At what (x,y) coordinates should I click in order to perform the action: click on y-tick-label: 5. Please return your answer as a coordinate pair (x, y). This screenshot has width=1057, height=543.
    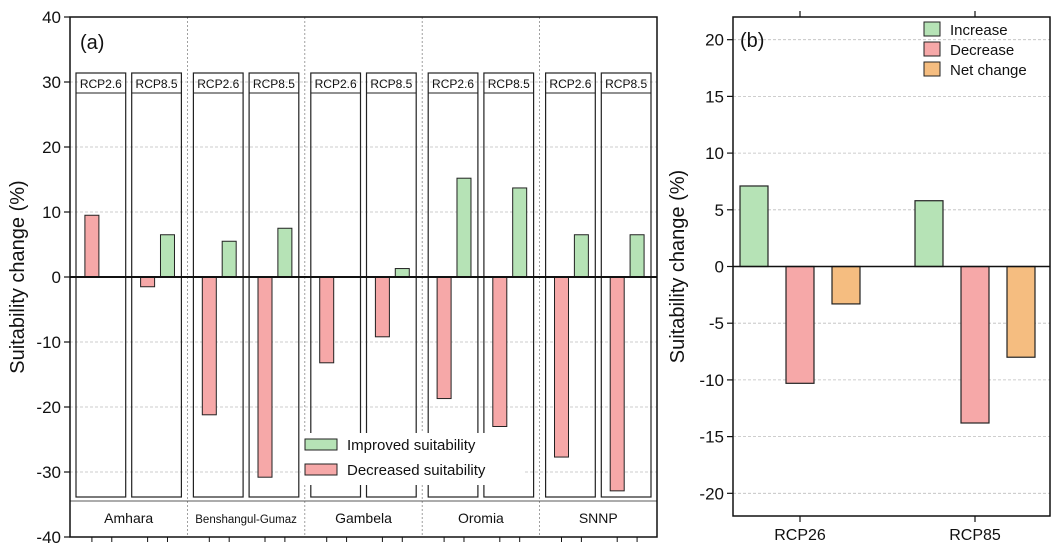
    Looking at the image, I should click on (719, 210).